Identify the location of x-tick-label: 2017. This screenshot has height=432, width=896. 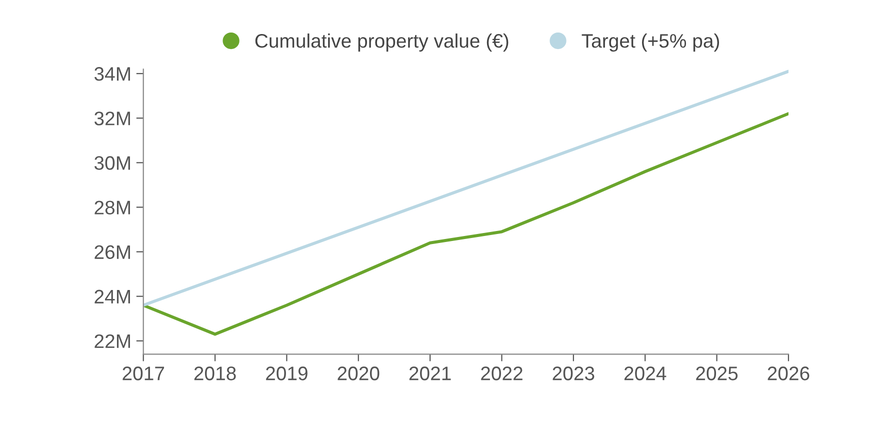
(143, 373).